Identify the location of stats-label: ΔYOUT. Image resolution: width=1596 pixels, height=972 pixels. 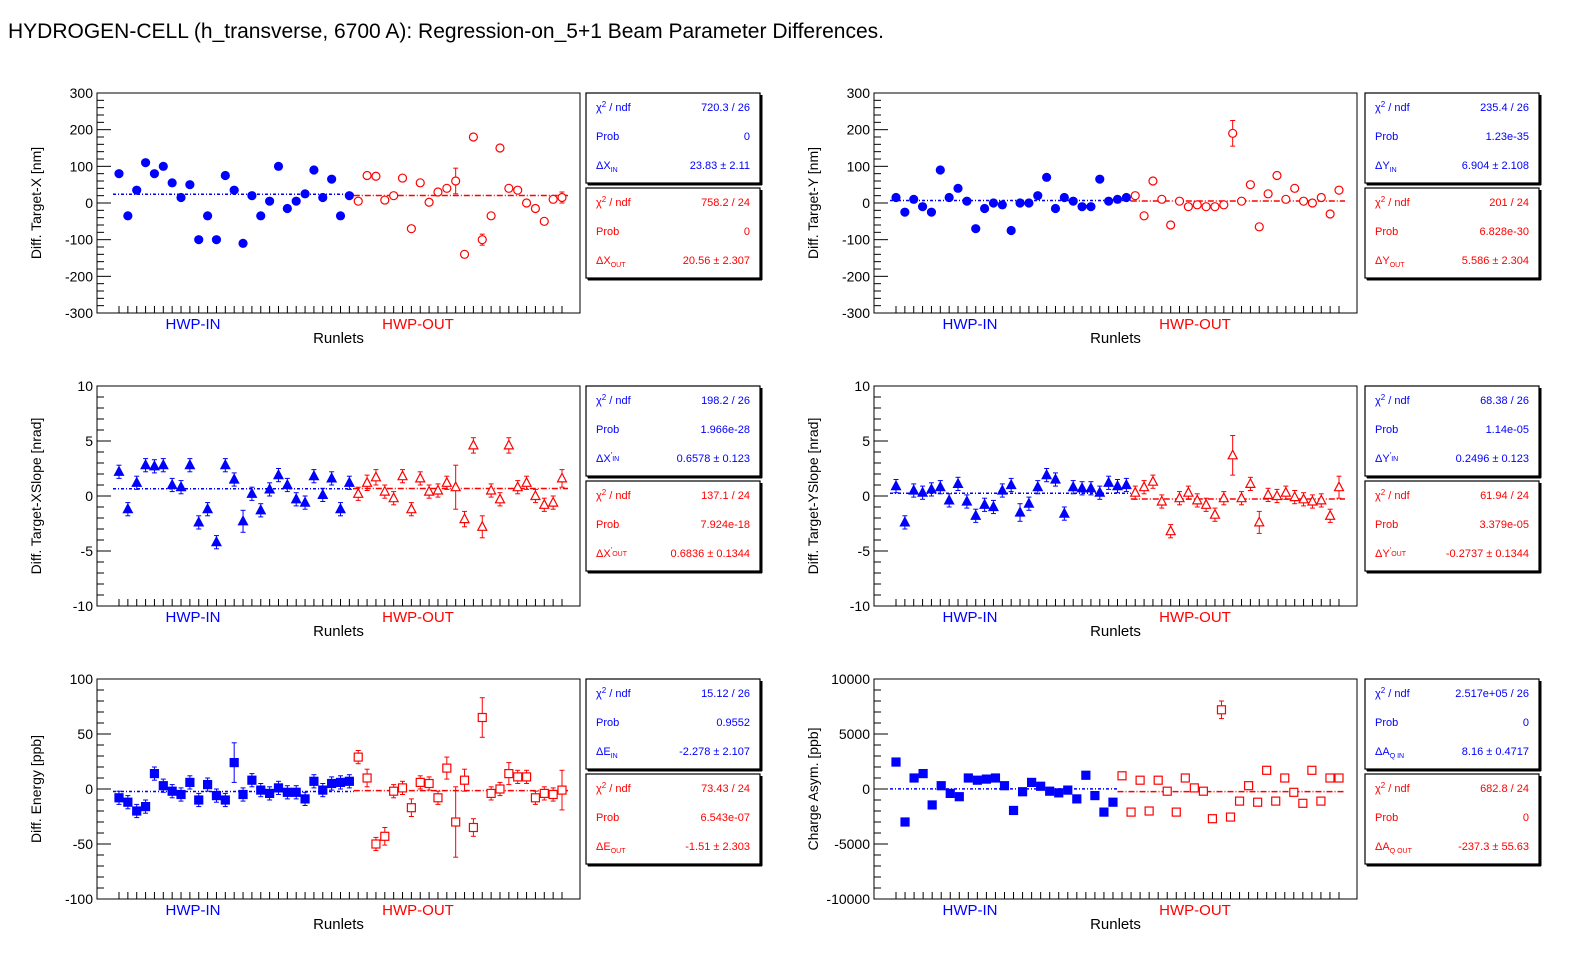
(1390, 262).